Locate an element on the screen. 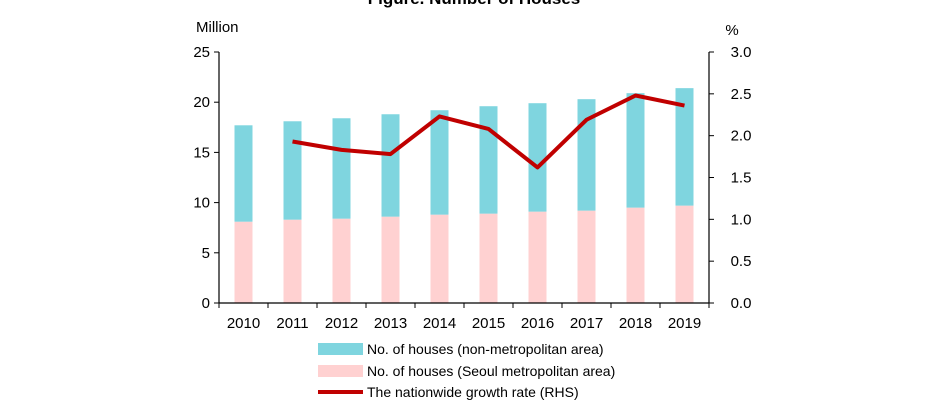  chart-title: Figure. Number of Houses is located at coordinates (474, 4).